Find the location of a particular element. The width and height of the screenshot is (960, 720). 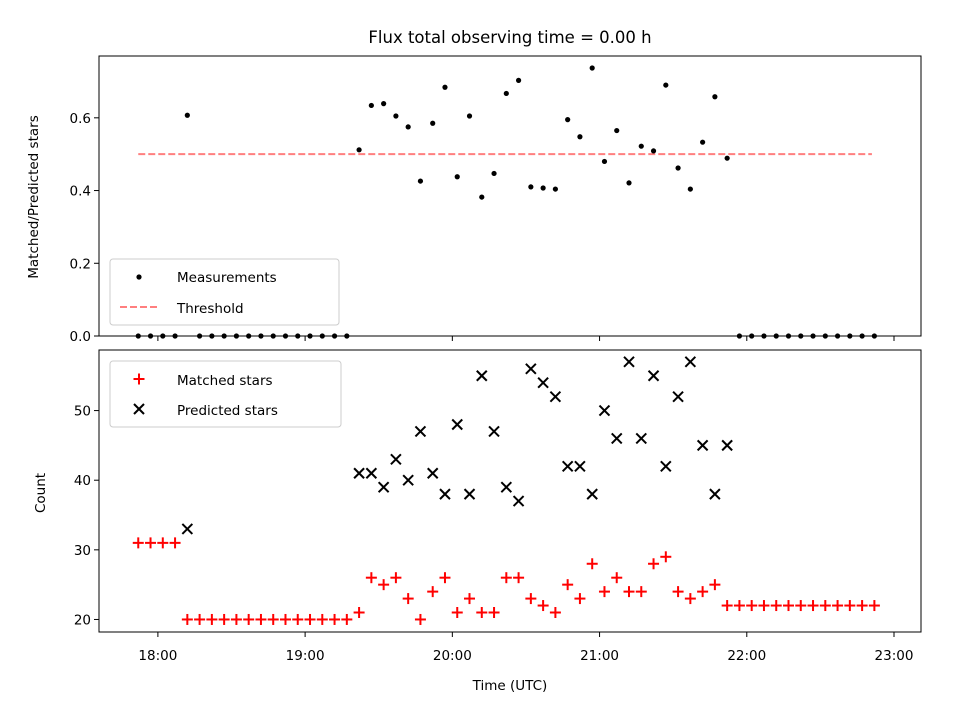

legend-matched-label: Matched stars is located at coordinates (225, 381).